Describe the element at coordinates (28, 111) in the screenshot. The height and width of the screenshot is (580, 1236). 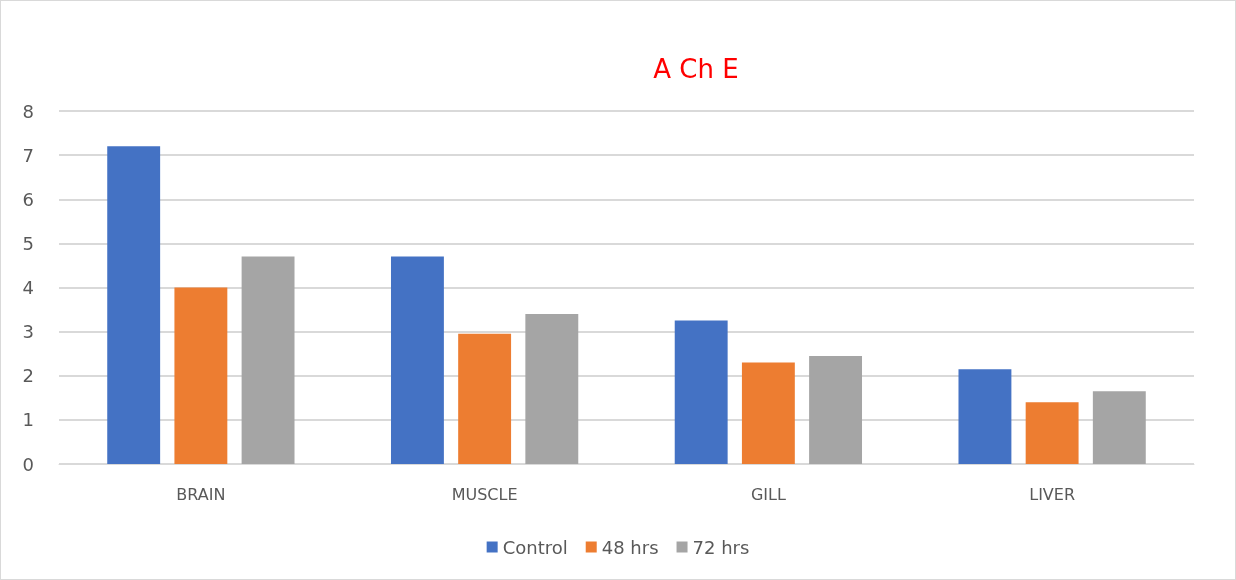
I see `y-tick-label: 8` at that location.